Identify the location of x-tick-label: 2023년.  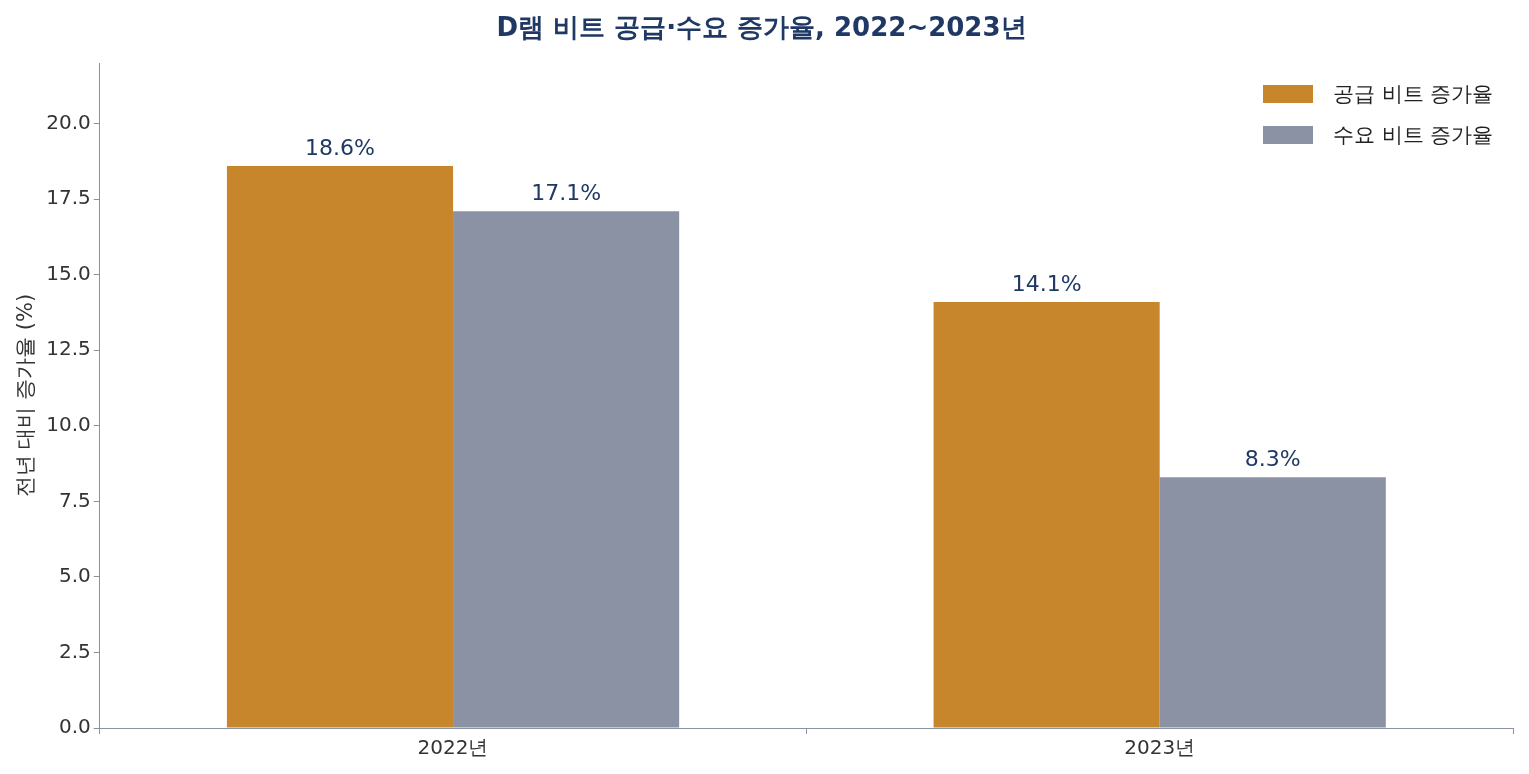
(1160, 747).